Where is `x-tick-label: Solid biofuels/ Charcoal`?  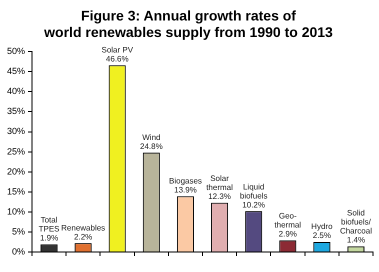 x-tick-label: Solid biofuels/ Charcoal is located at coordinates (356, 222).